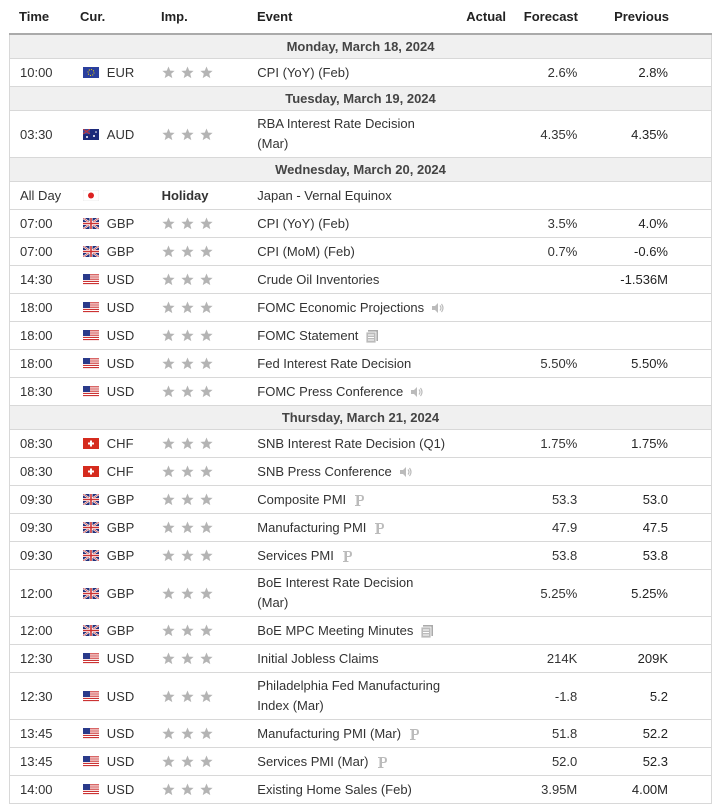  Describe the element at coordinates (354, 134) in the screenshot. I see `event-name: RBA Interest Rate Decision (Mar)` at that location.